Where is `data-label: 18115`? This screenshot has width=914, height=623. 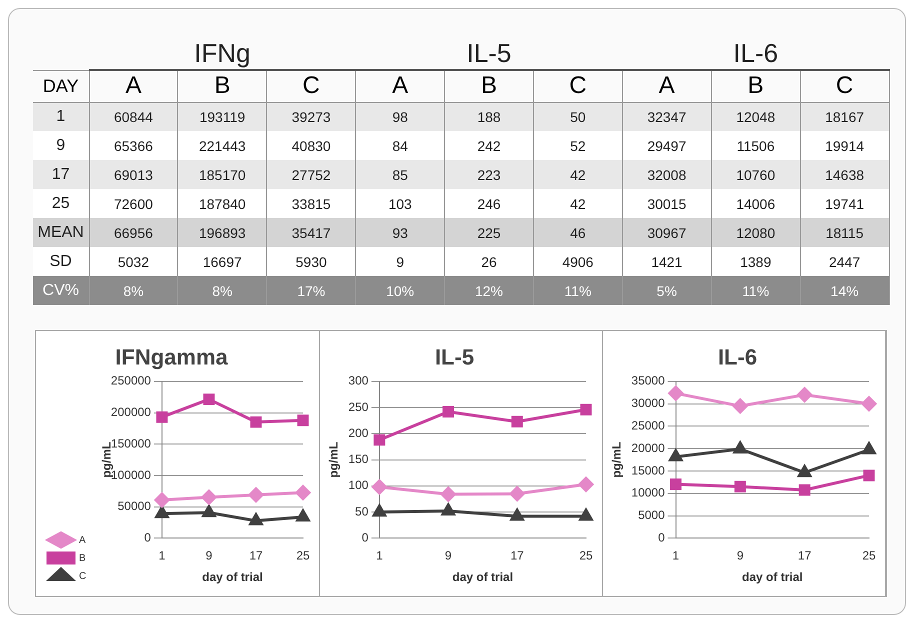
data-label: 18115 is located at coordinates (845, 232).